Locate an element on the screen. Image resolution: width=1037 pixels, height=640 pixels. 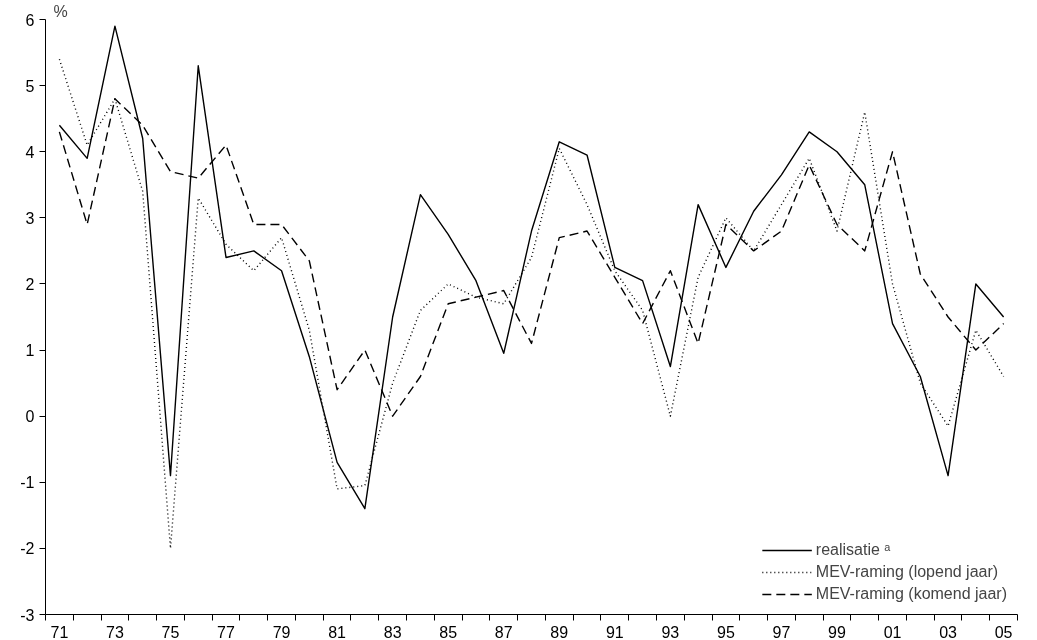
legend-label: MEV-raming (komend jaar) is located at coordinates (911, 594).